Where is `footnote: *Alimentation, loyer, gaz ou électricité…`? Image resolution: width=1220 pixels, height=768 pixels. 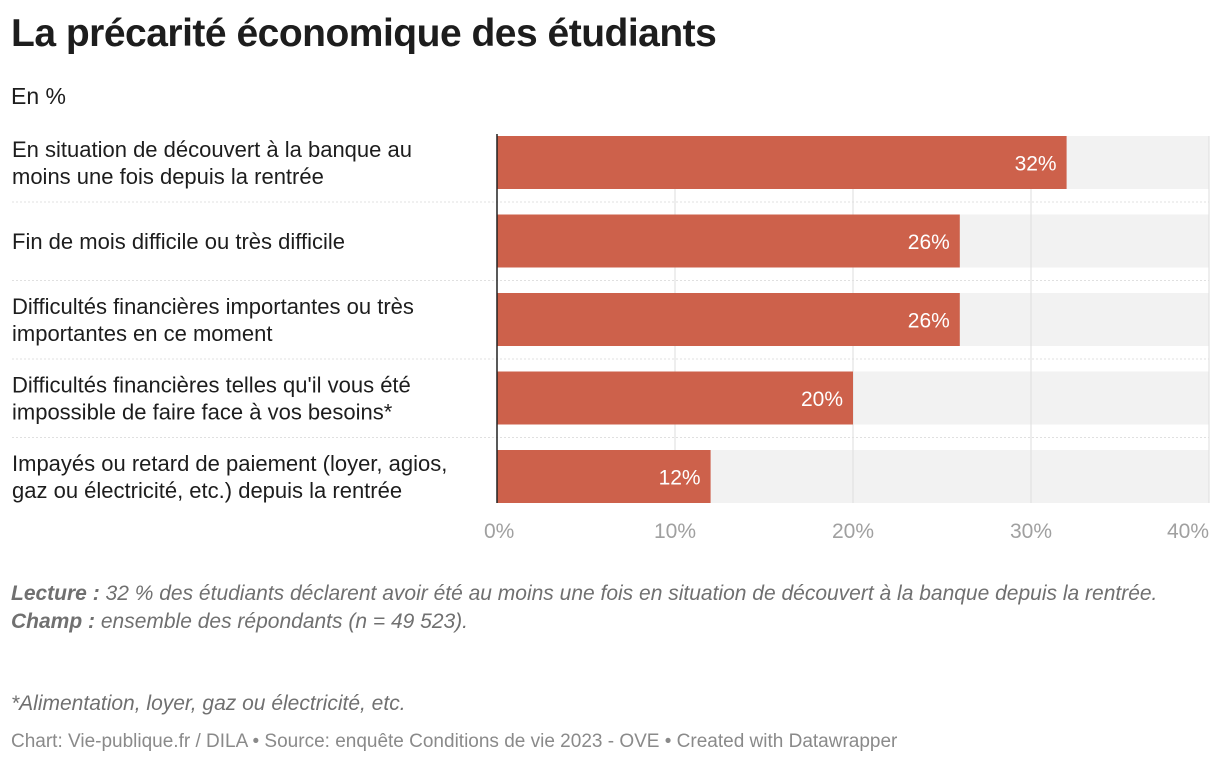
footnote: *Alimentation, loyer, gaz ou électricité… is located at coordinates (208, 703).